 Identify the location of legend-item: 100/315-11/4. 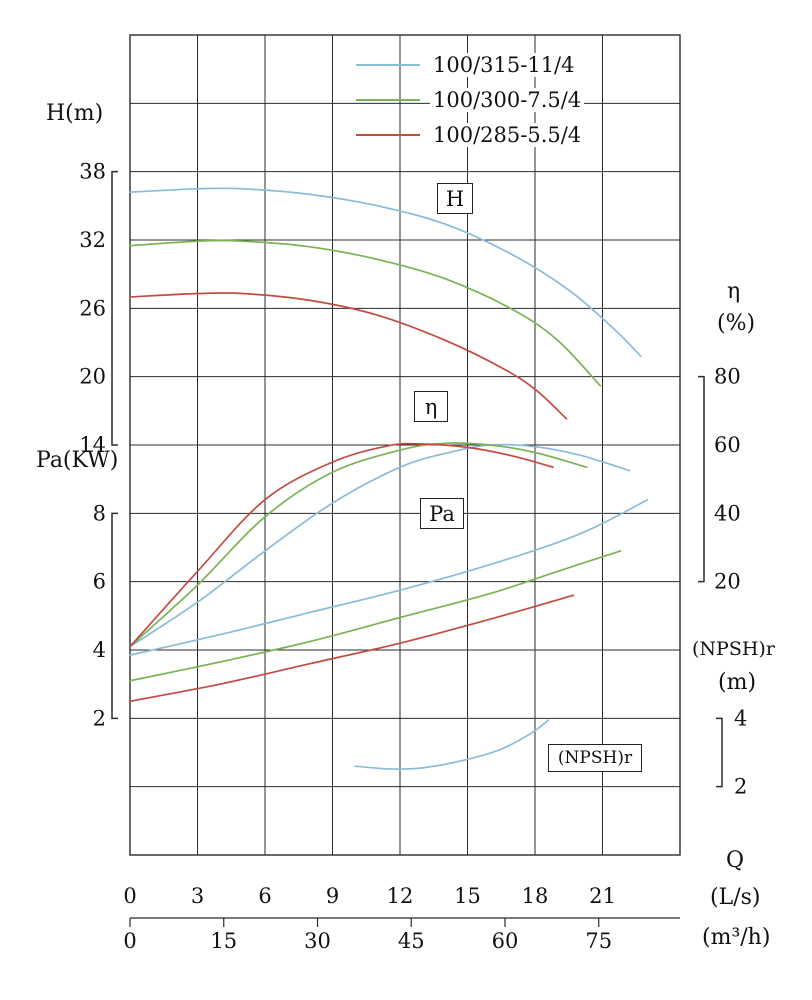
(470, 64).